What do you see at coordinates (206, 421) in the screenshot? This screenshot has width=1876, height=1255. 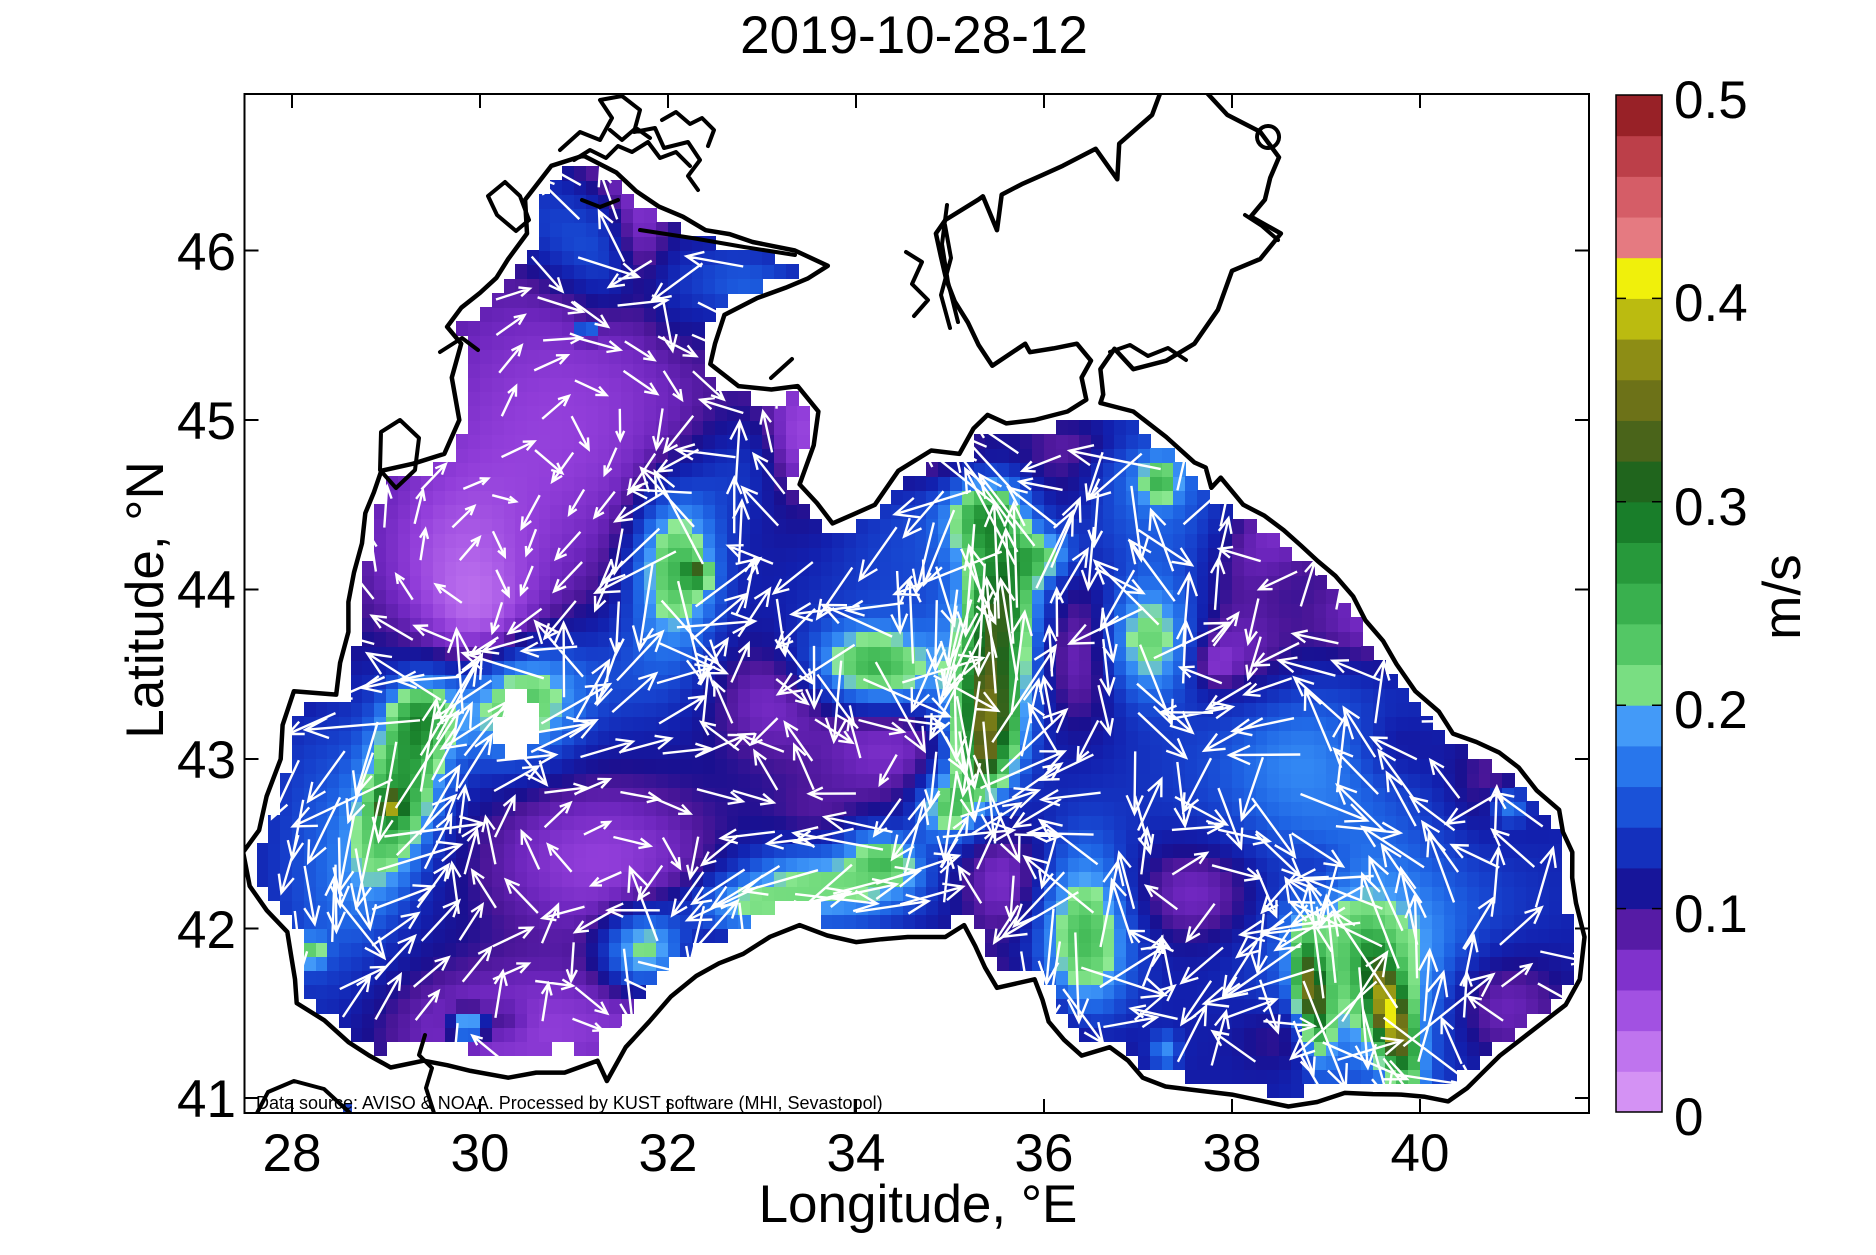 I see `svg-text: 45` at bounding box center [206, 421].